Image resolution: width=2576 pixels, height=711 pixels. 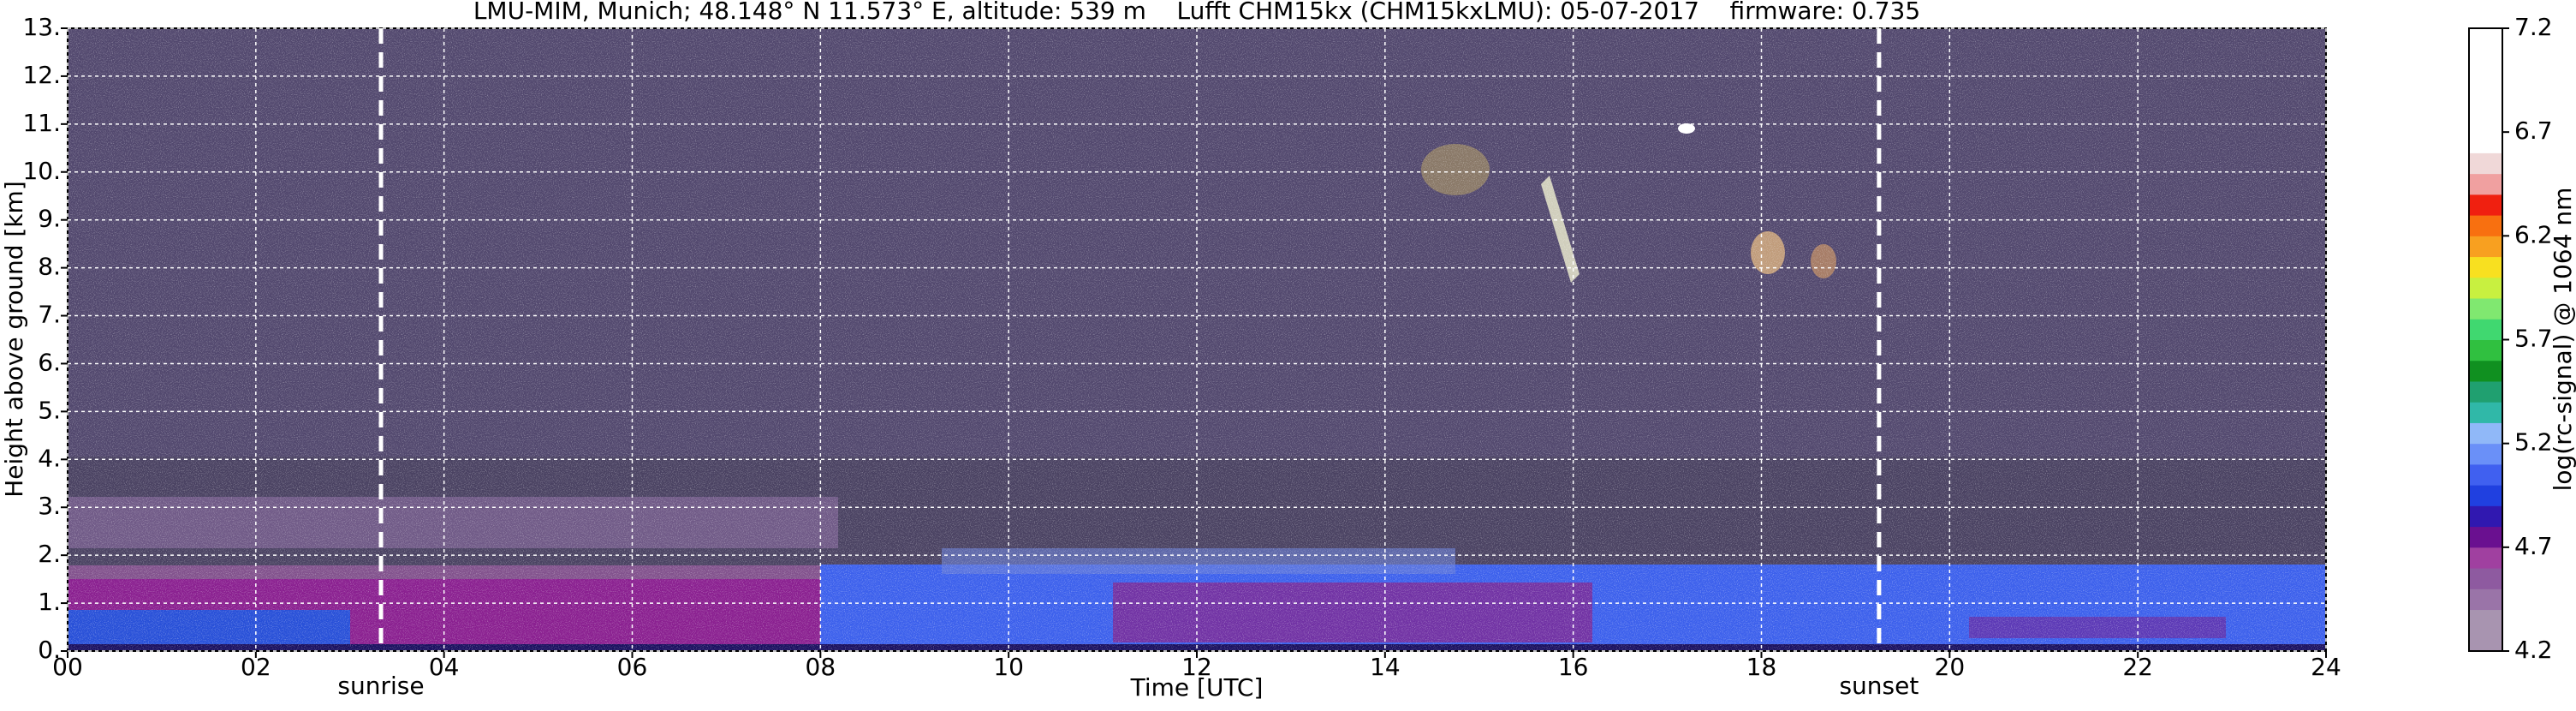 What do you see at coordinates (2534, 650) in the screenshot?
I see `colorbar-tick-label: 4.2` at bounding box center [2534, 650].